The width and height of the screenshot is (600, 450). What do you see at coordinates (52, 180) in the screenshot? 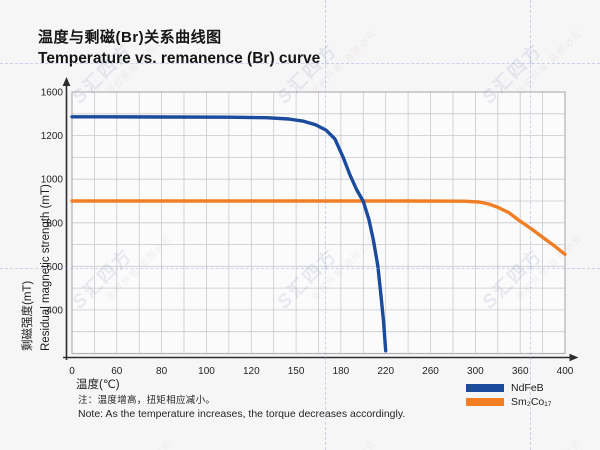
I see `svg-text: 1000` at bounding box center [52, 180].